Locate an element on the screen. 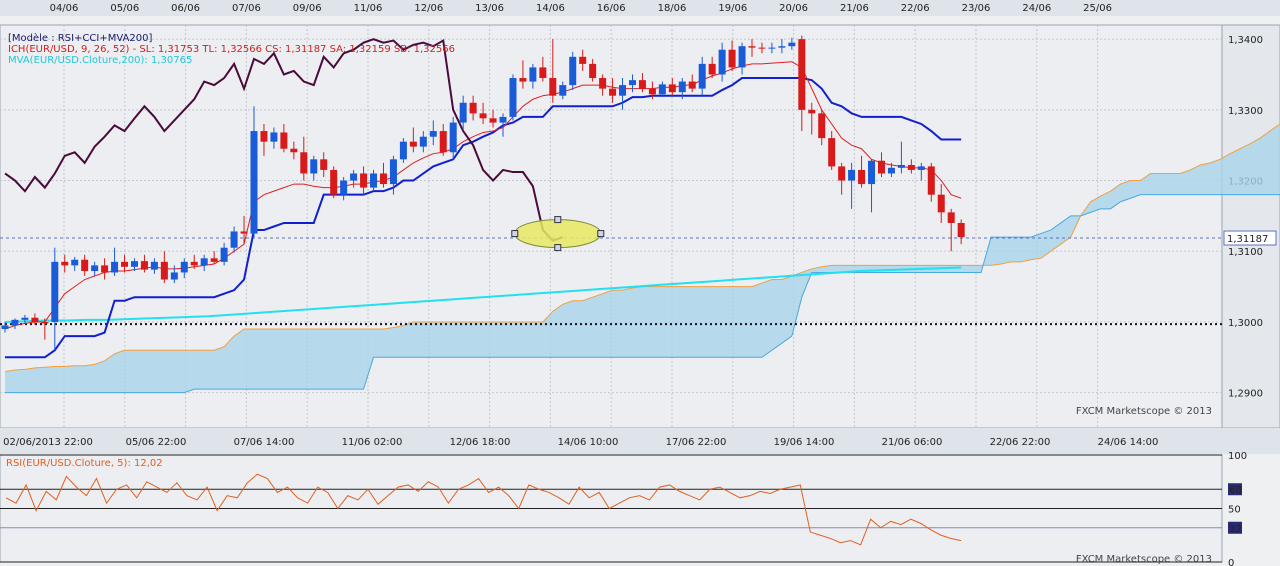 The image size is (1280, 566). rsi-level-box is located at coordinates (1235, 527).